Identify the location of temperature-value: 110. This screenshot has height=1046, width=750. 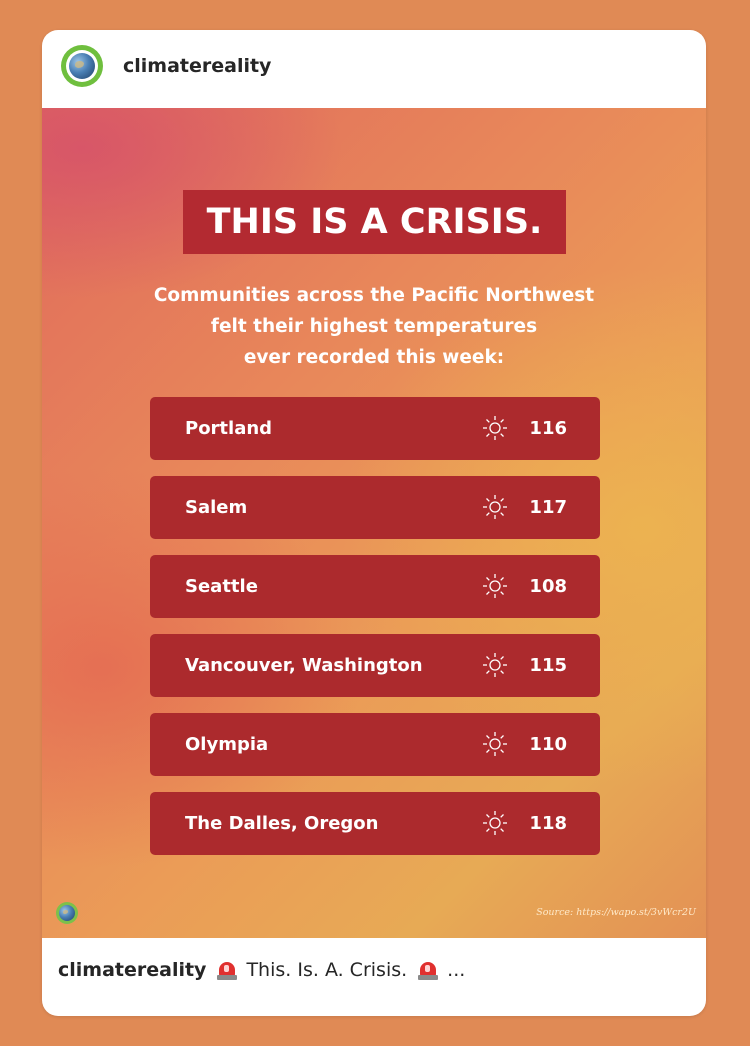
(548, 744).